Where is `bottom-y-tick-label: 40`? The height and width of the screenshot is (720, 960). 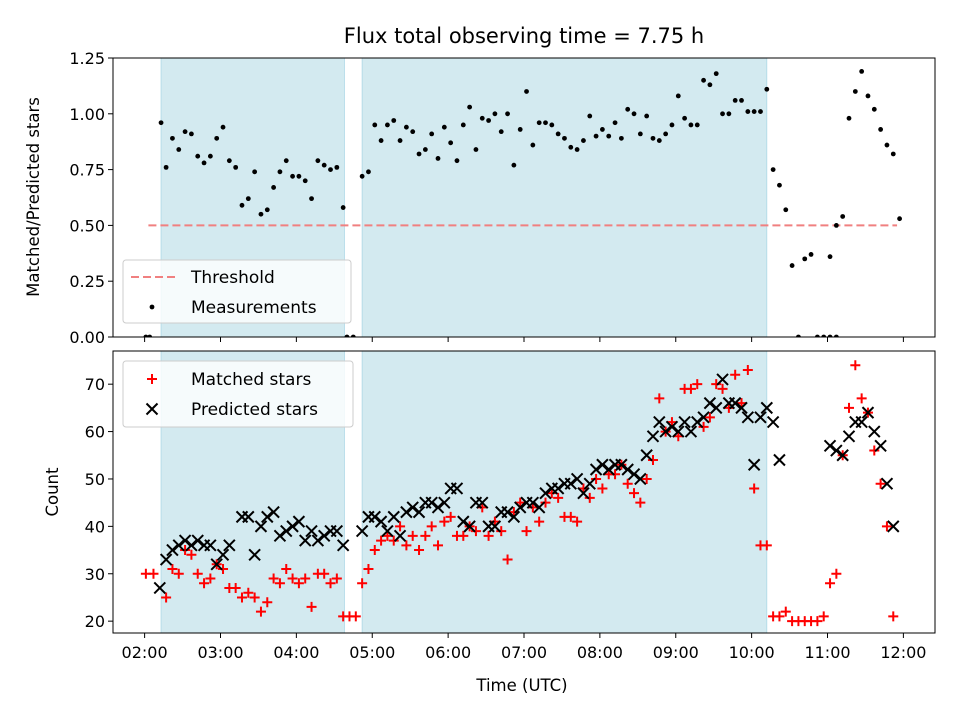 bottom-y-tick-label: 40 is located at coordinates (95, 526).